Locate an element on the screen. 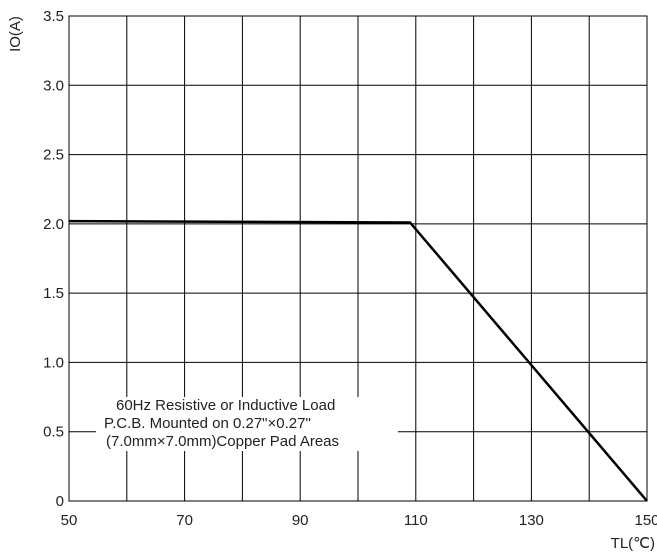 This screenshot has height=552, width=657. y-tick-label: 1.0 is located at coordinates (53, 362).